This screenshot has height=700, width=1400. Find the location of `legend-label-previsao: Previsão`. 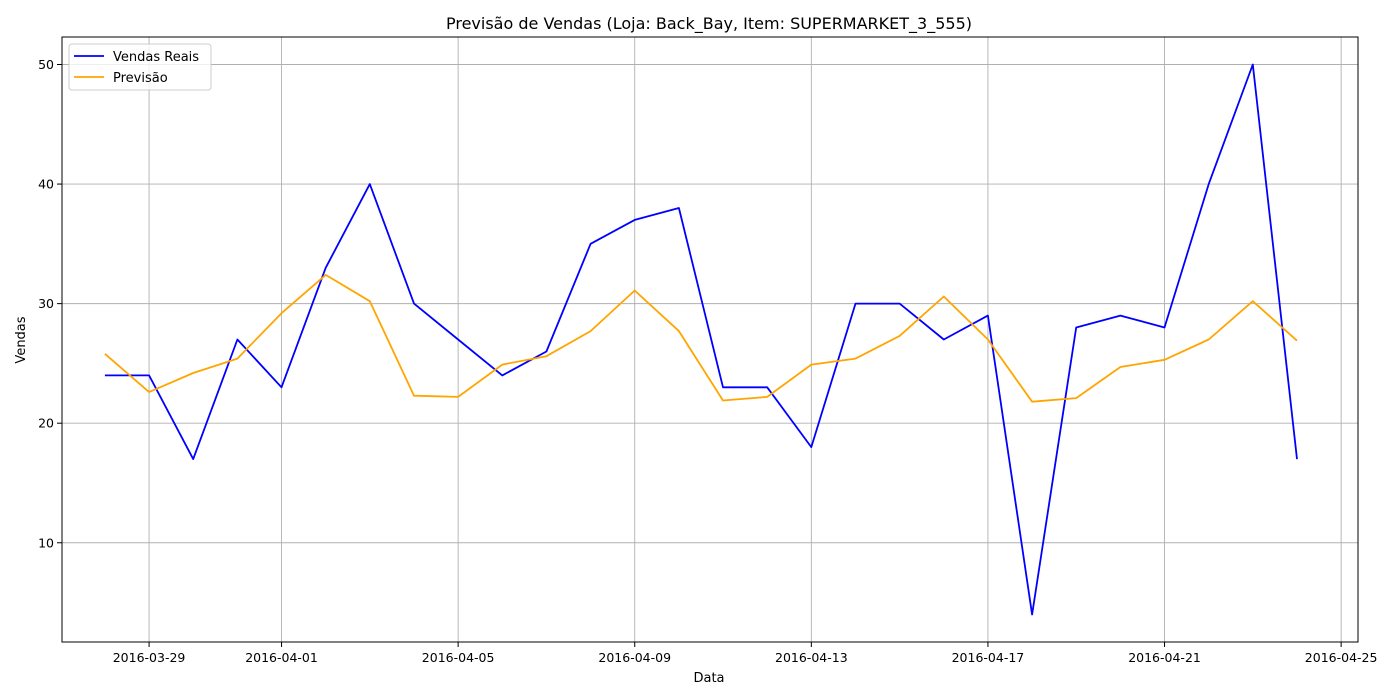

legend-label-previsao: Previsão is located at coordinates (140, 78).